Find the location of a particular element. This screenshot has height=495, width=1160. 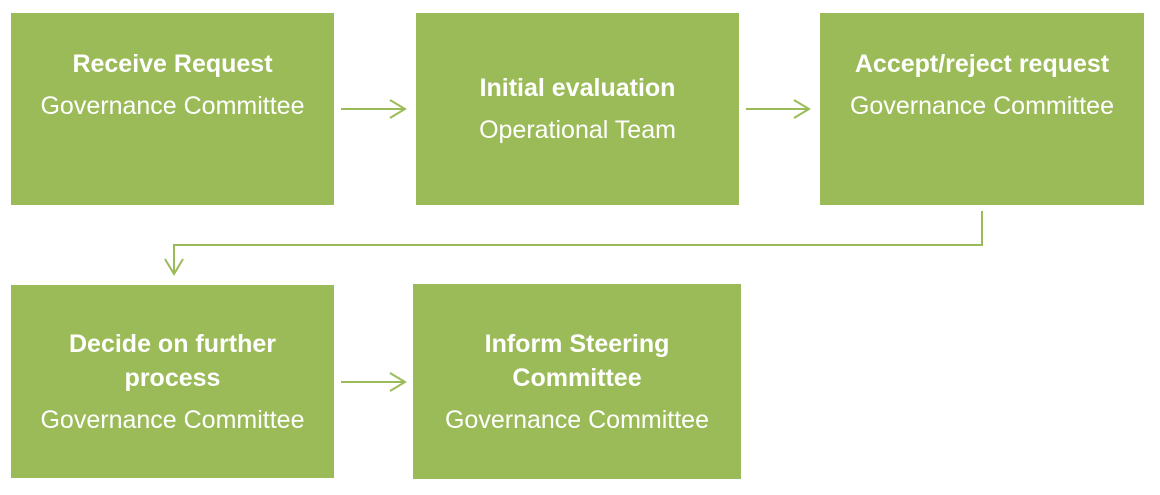

step-title: Accept/reject request is located at coordinates (982, 64).